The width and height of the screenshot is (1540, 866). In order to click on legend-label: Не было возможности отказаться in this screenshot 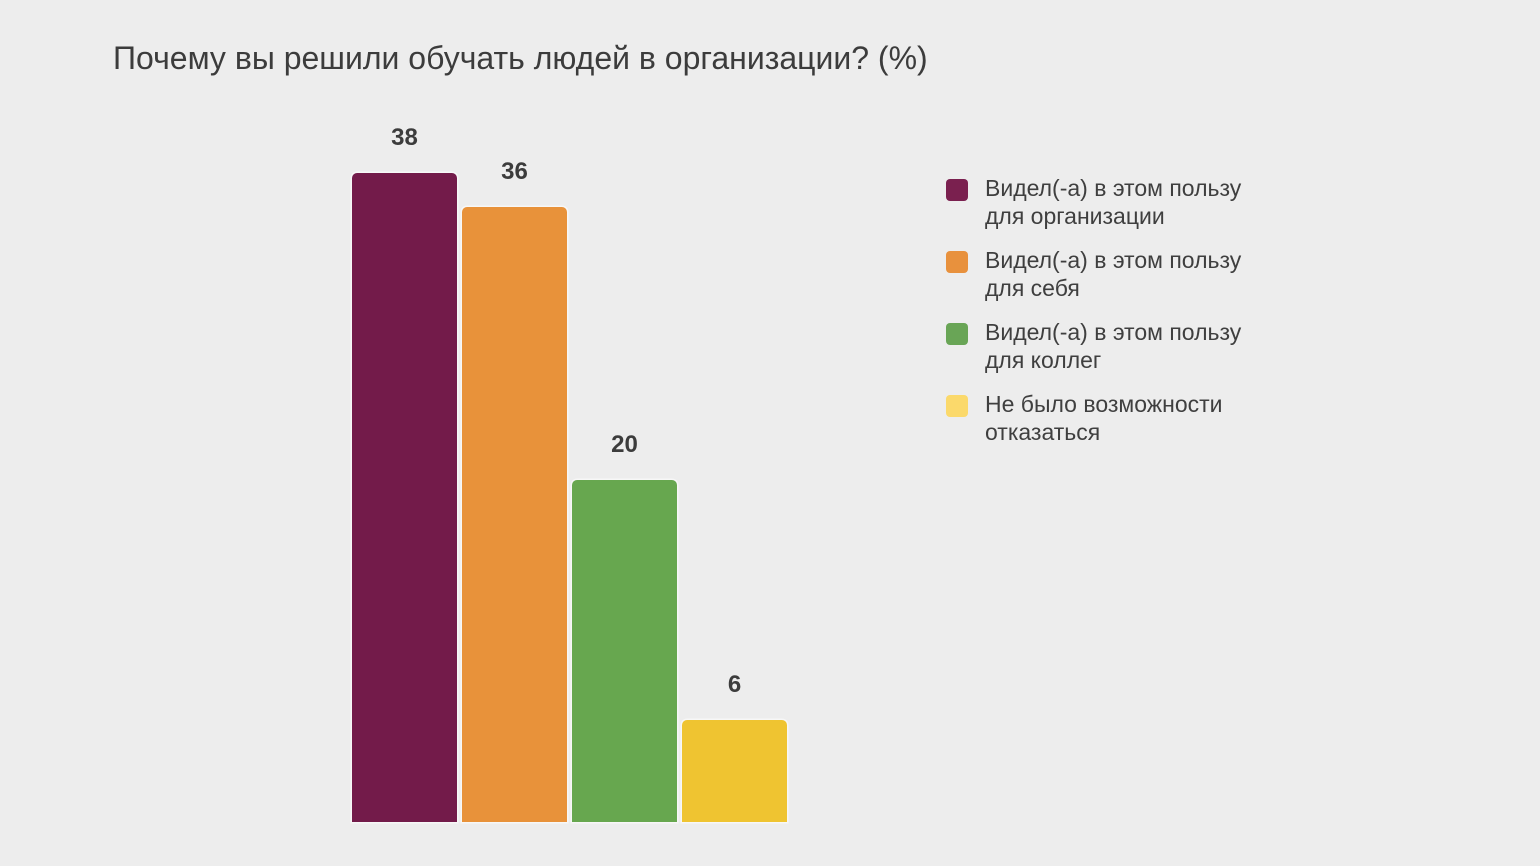, I will do `click(1104, 418)`.